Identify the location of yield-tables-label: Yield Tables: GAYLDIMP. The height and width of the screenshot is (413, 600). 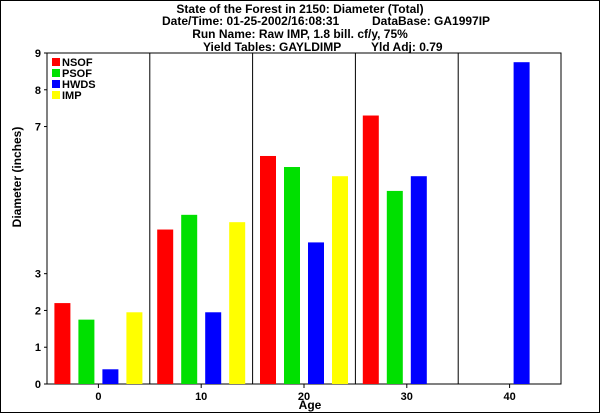
(272, 47).